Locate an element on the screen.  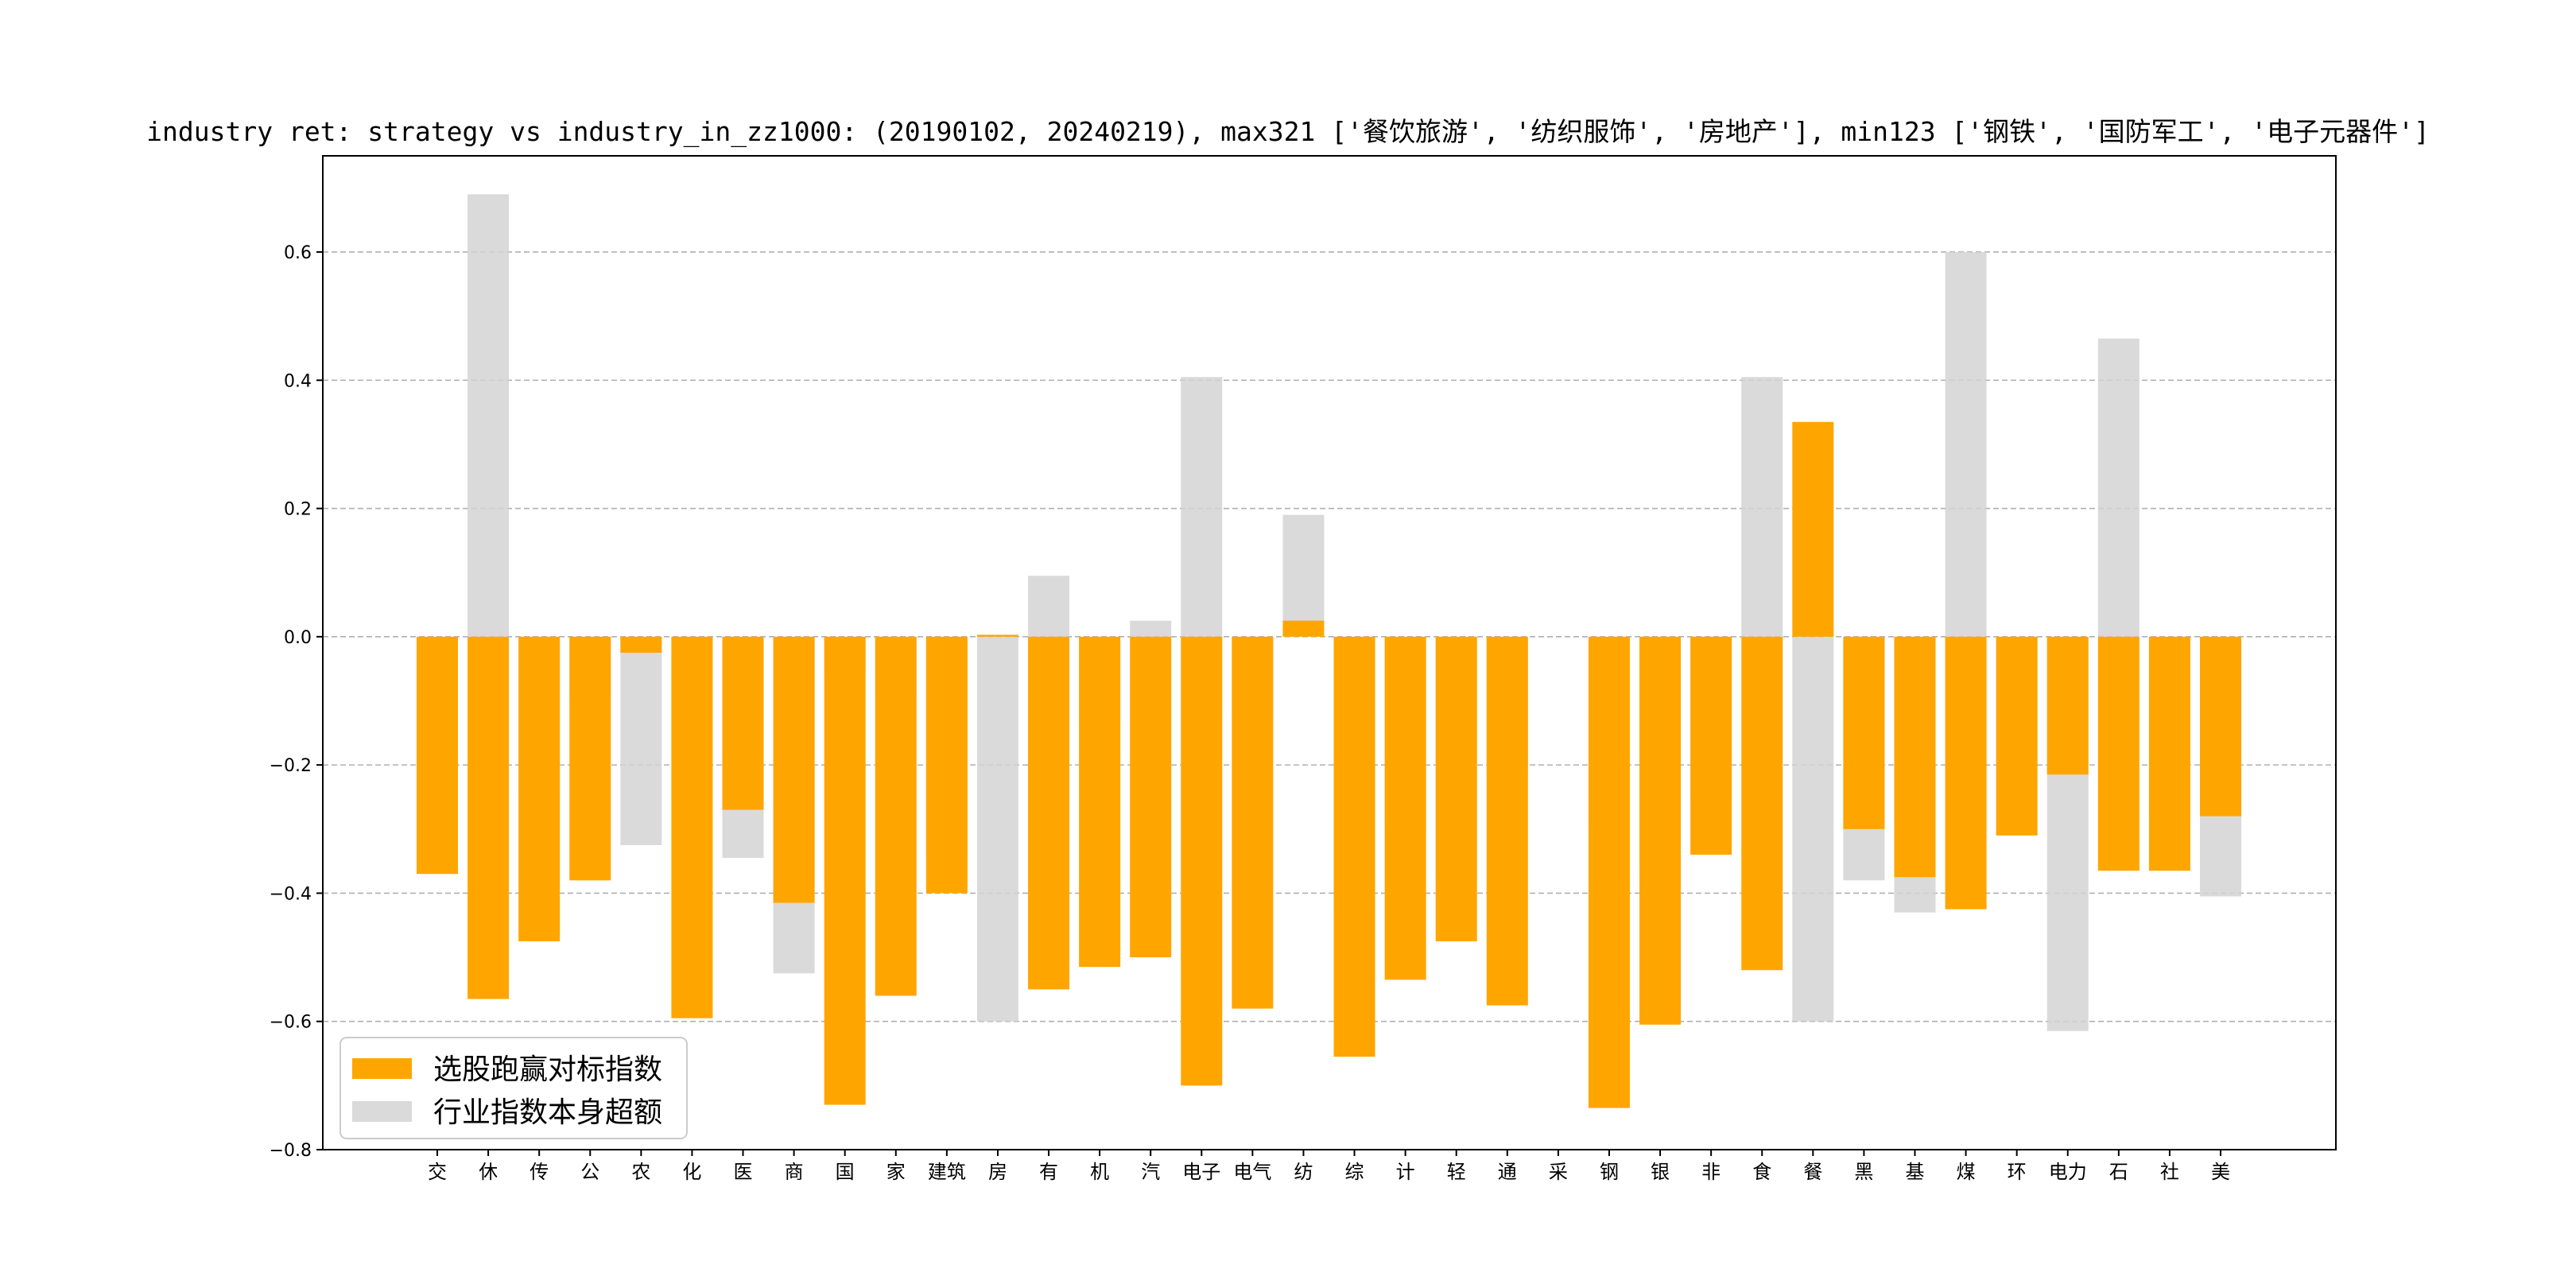
y-axis: −0.8 −0.6 −0.4 −0.2 0.0 0.2 0.4 0.6 is located at coordinates (296, 702).